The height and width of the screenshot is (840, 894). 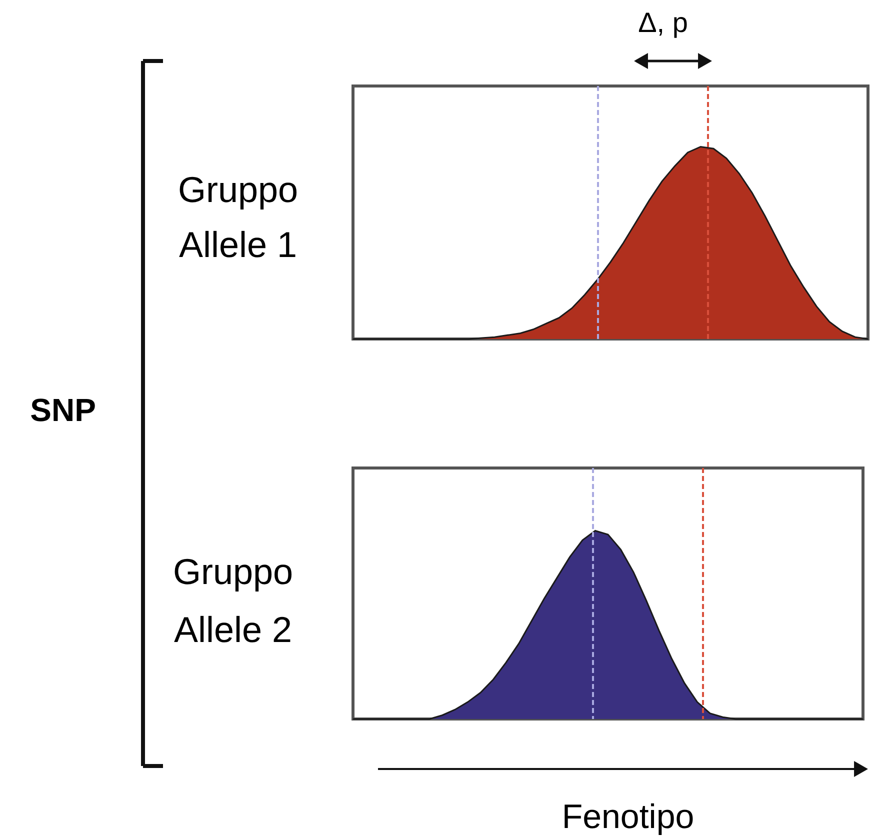 What do you see at coordinates (238, 217) in the screenshot?
I see `y-axis-title: Gruppo Allele 1` at bounding box center [238, 217].